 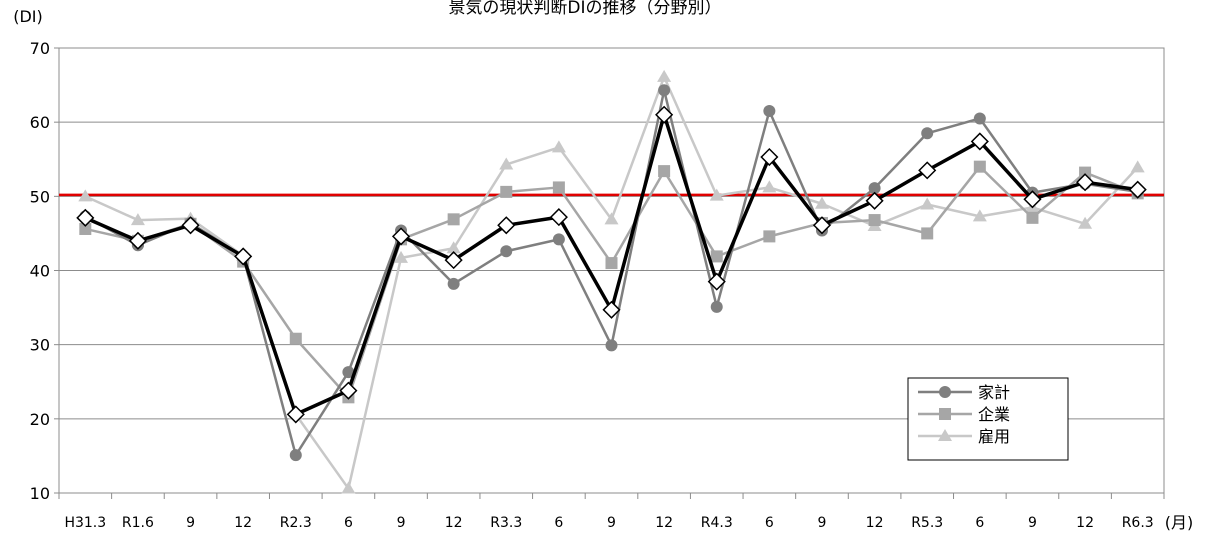 I want to click on x-tick-label: H31.3, so click(x=85, y=523).